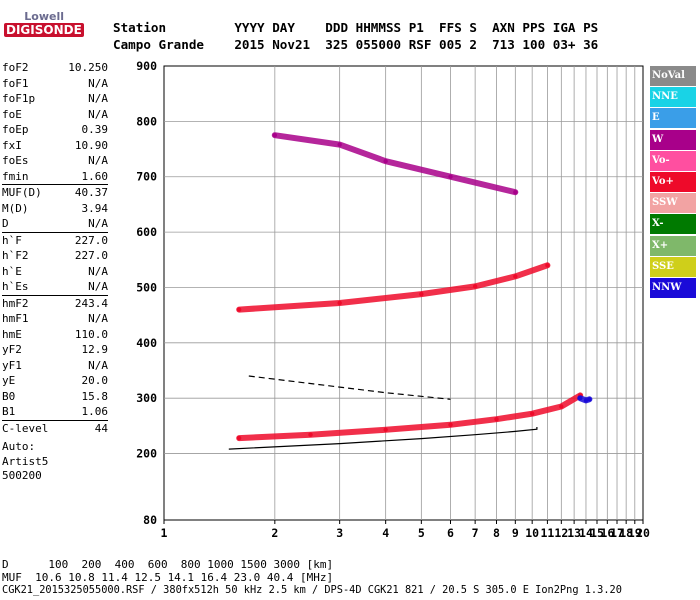 The width and height of the screenshot is (700, 600). What do you see at coordinates (146, 66) in the screenshot?
I see `y-tick-label: 900` at bounding box center [146, 66].